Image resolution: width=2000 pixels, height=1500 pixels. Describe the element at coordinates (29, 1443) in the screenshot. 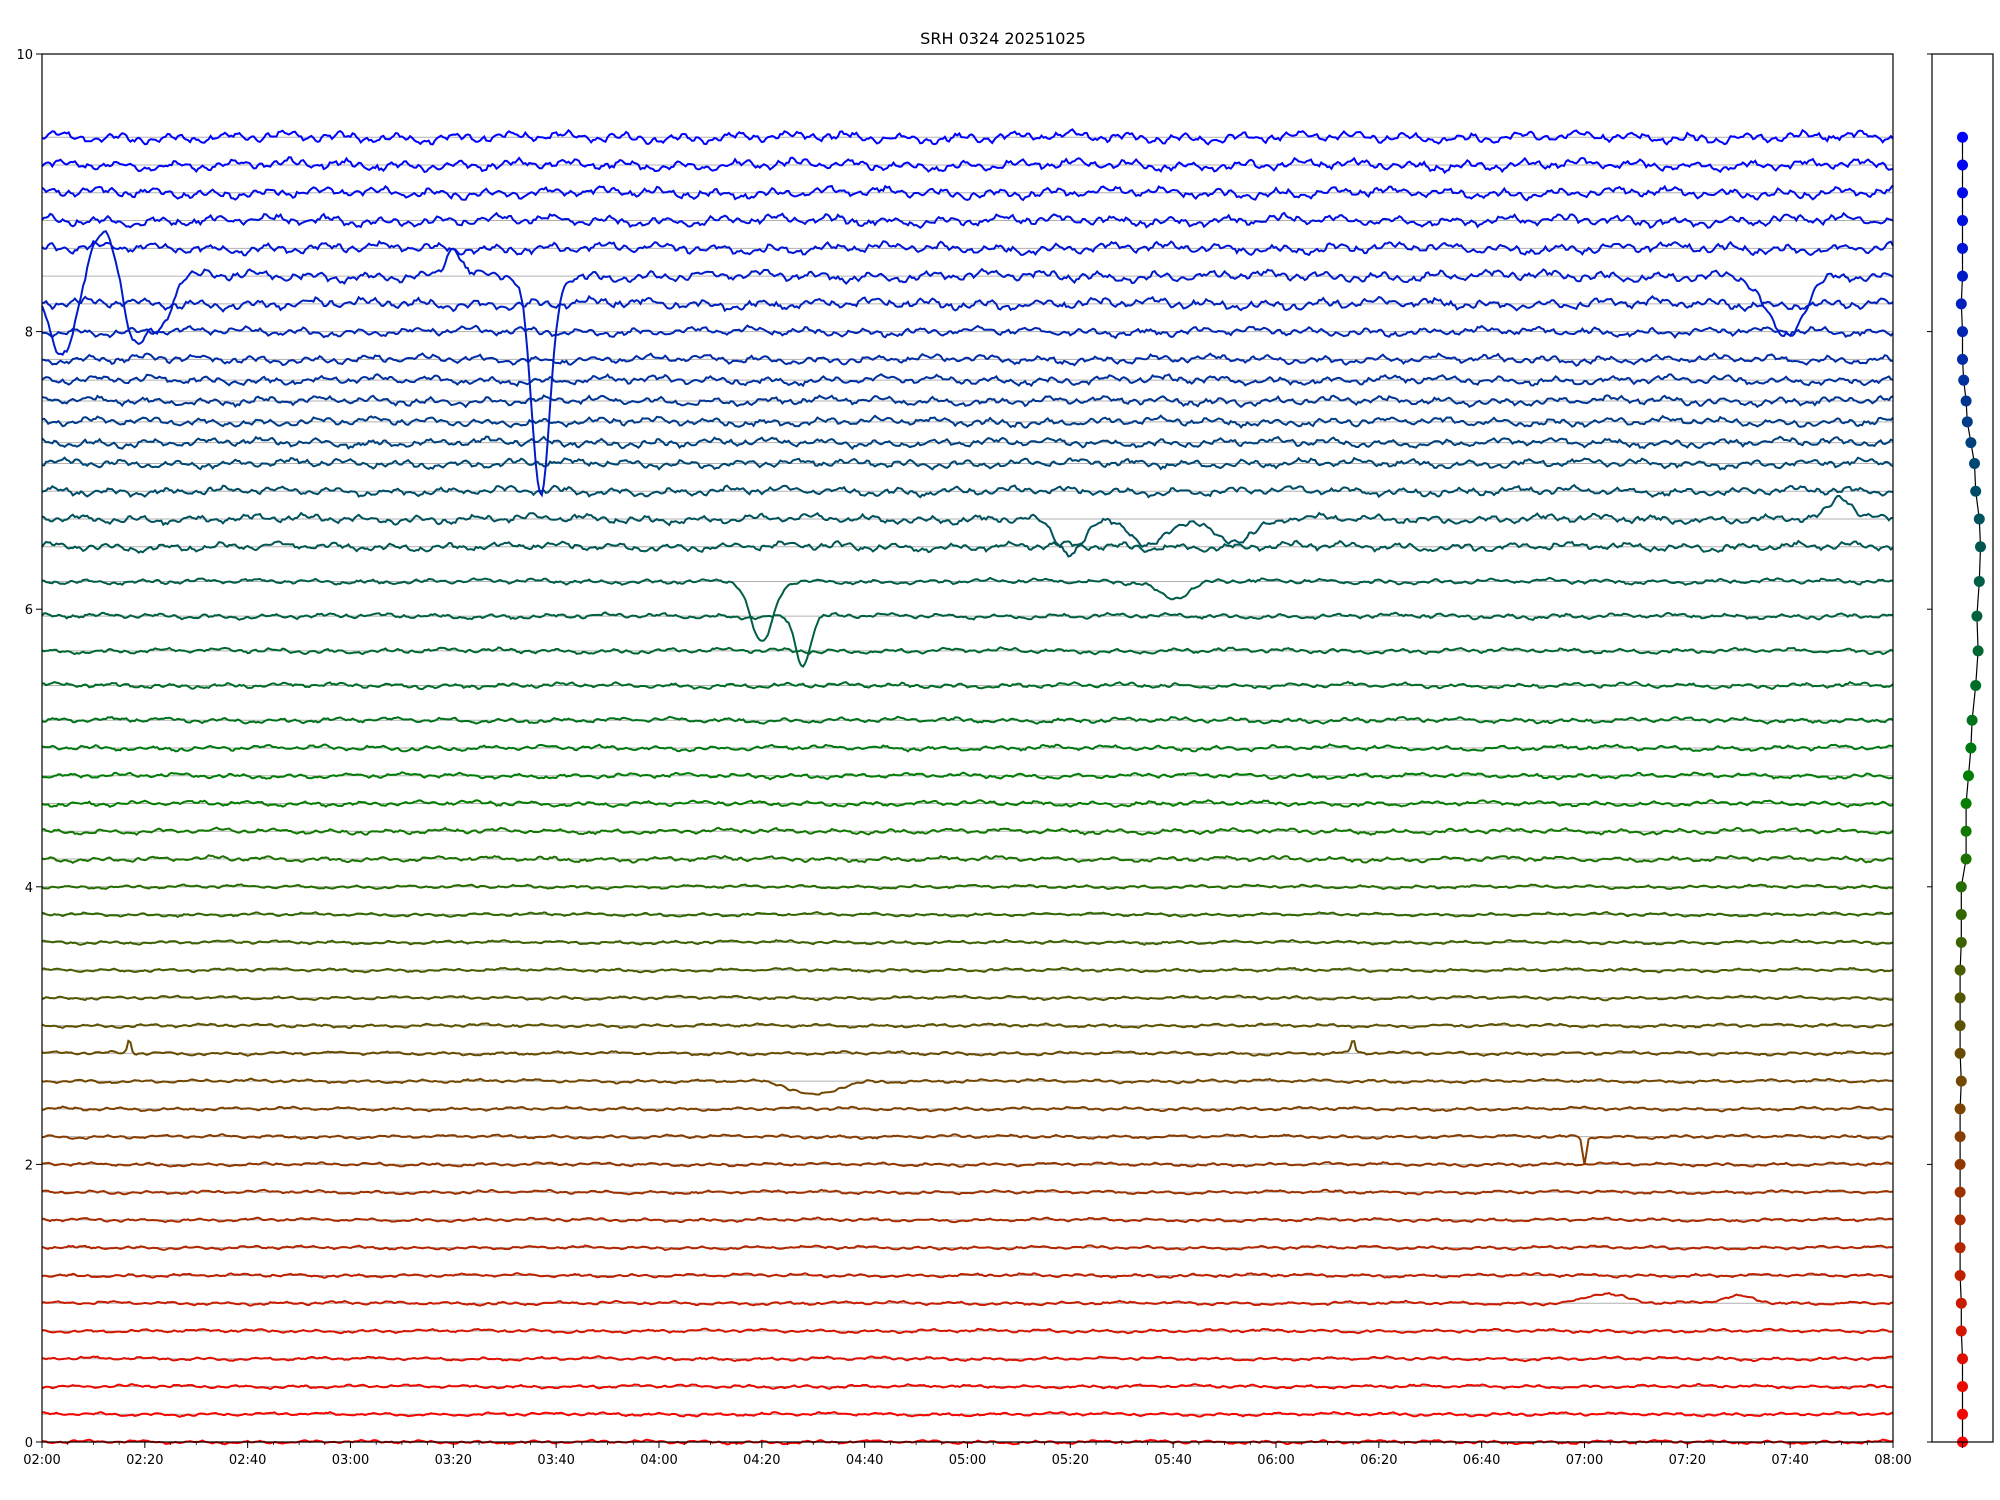

I see `y-tick-label: 0` at that location.